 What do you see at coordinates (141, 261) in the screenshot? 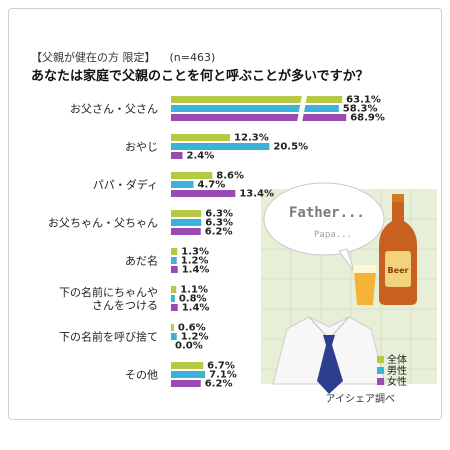
I see `category-label: あだ名` at bounding box center [141, 261].